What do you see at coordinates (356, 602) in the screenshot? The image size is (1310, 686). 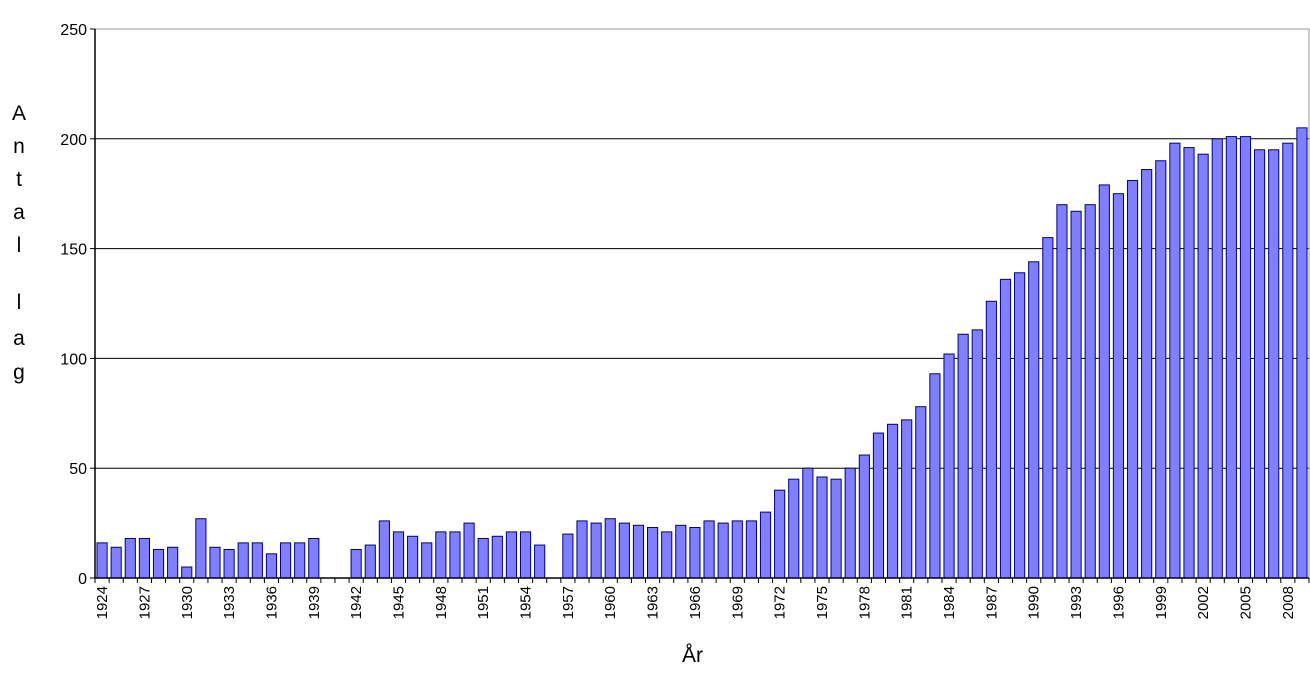 I see `x-tick-label: 1942` at bounding box center [356, 602].